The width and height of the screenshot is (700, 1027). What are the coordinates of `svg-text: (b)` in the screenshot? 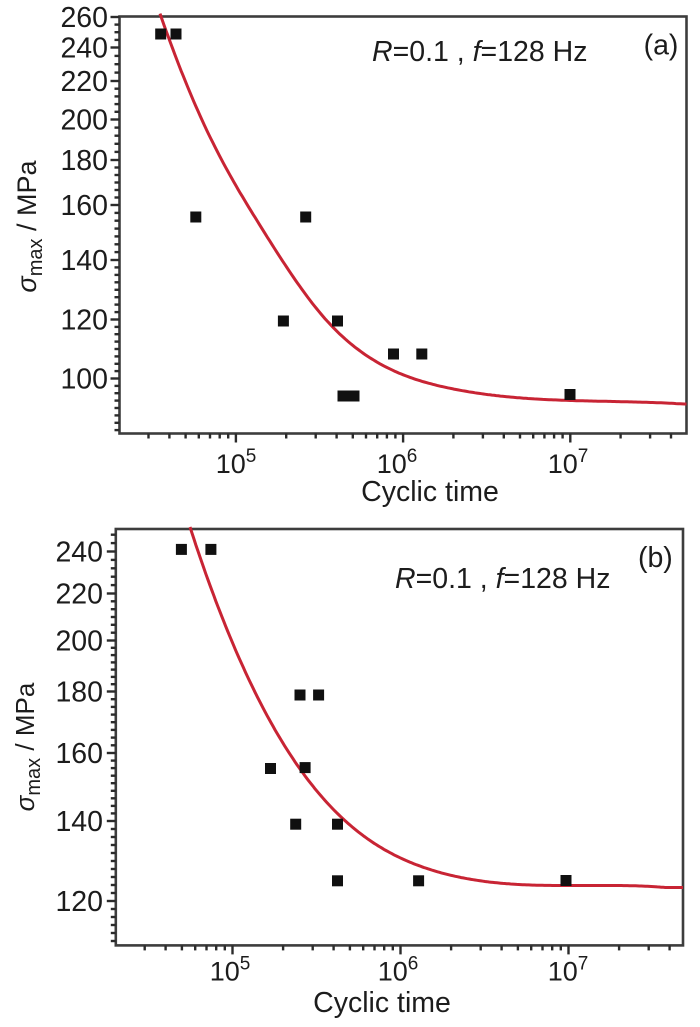 It's located at (655, 558).